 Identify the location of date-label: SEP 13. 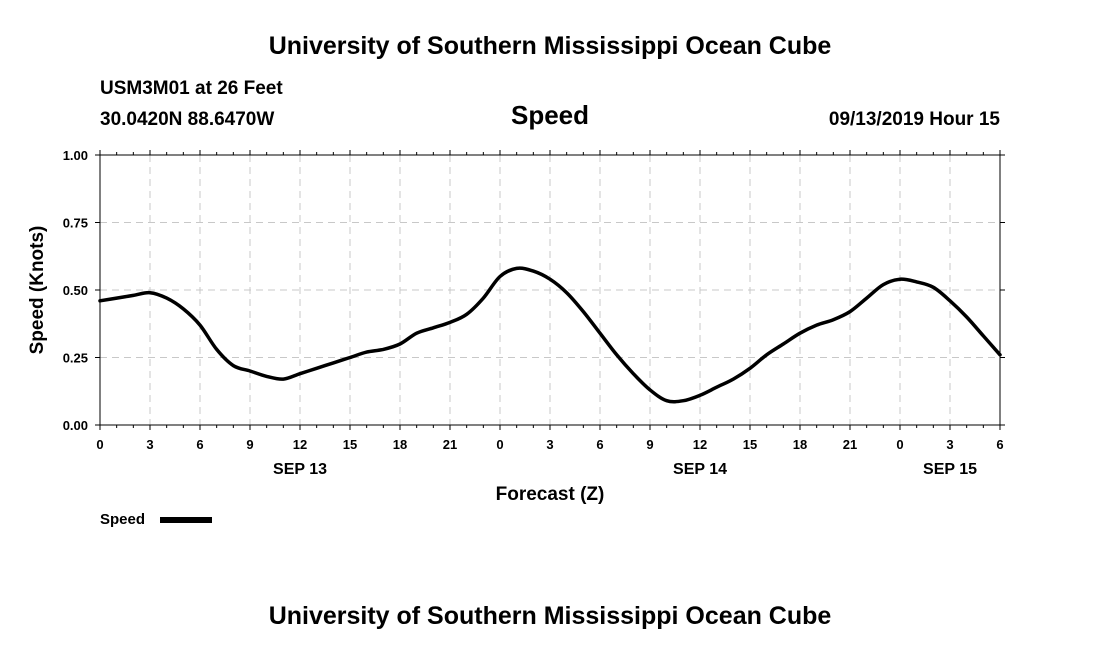
(300, 469).